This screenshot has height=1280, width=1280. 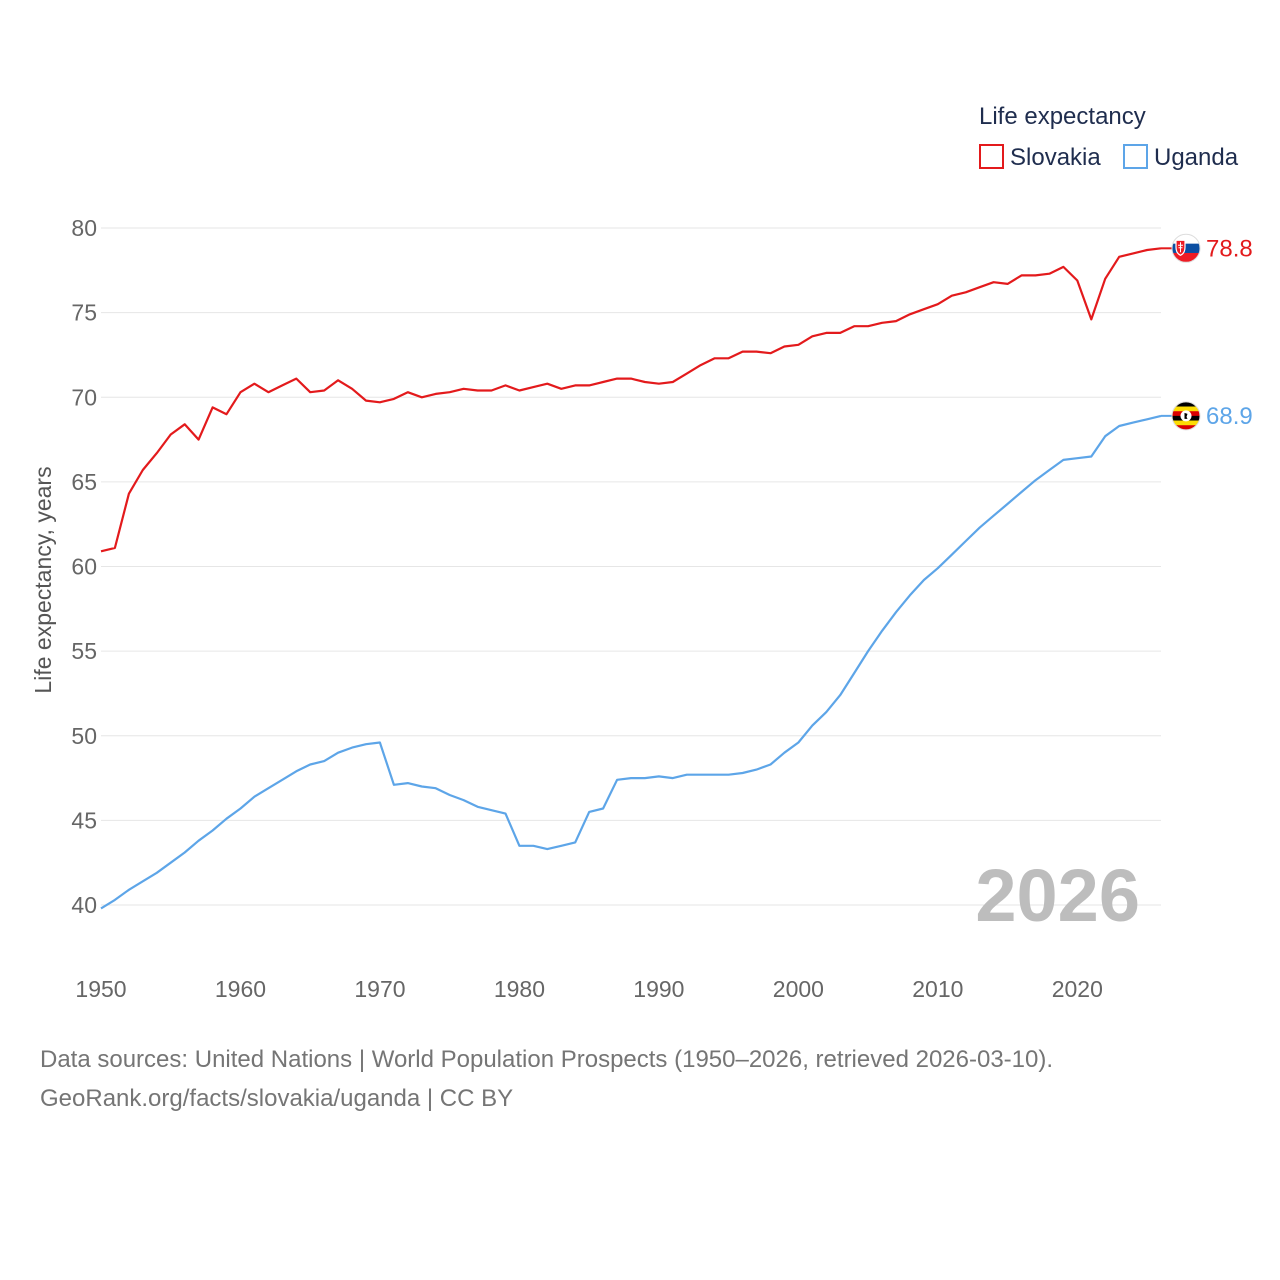 What do you see at coordinates (1207, 332) in the screenshot?
I see `end-labels: 78.8 68.9` at bounding box center [1207, 332].